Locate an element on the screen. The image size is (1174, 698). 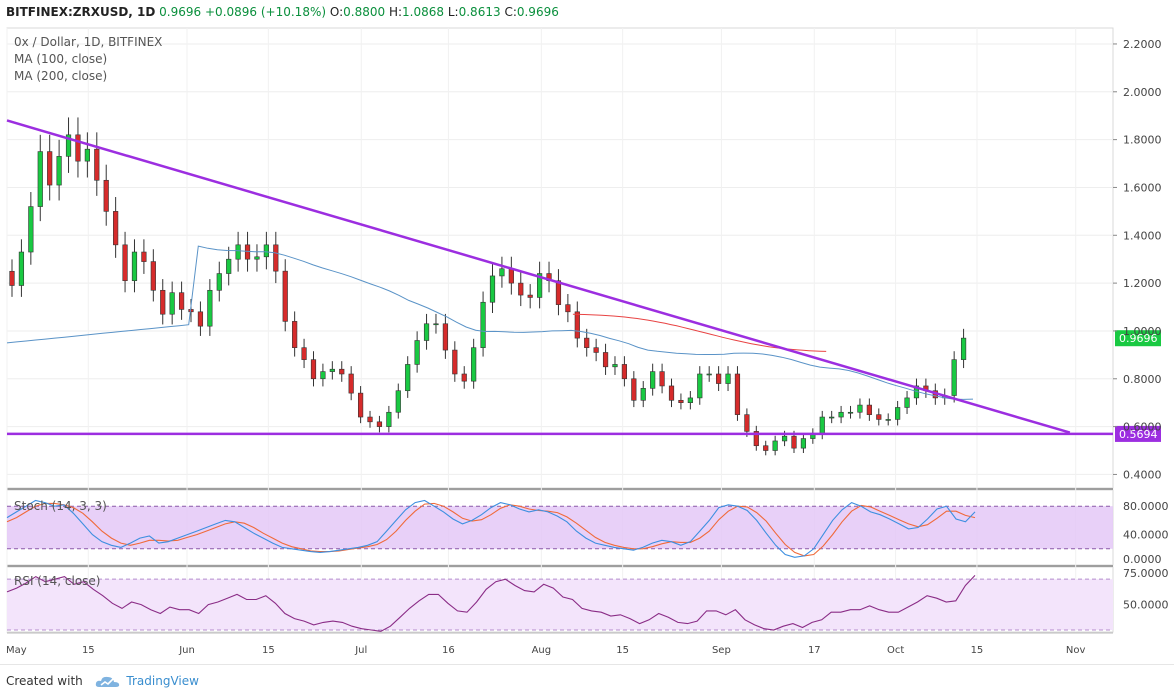
price-tick-label: 2.2000 is located at coordinates (1142, 44).